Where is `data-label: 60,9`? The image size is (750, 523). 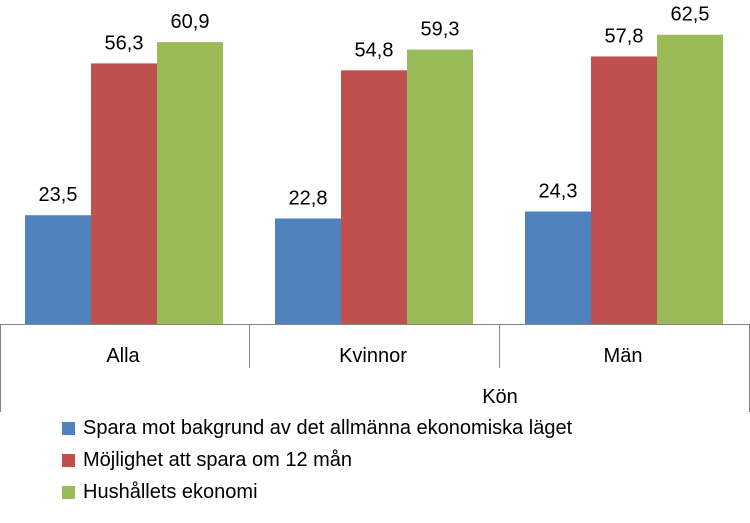 data-label: 60,9 is located at coordinates (190, 22).